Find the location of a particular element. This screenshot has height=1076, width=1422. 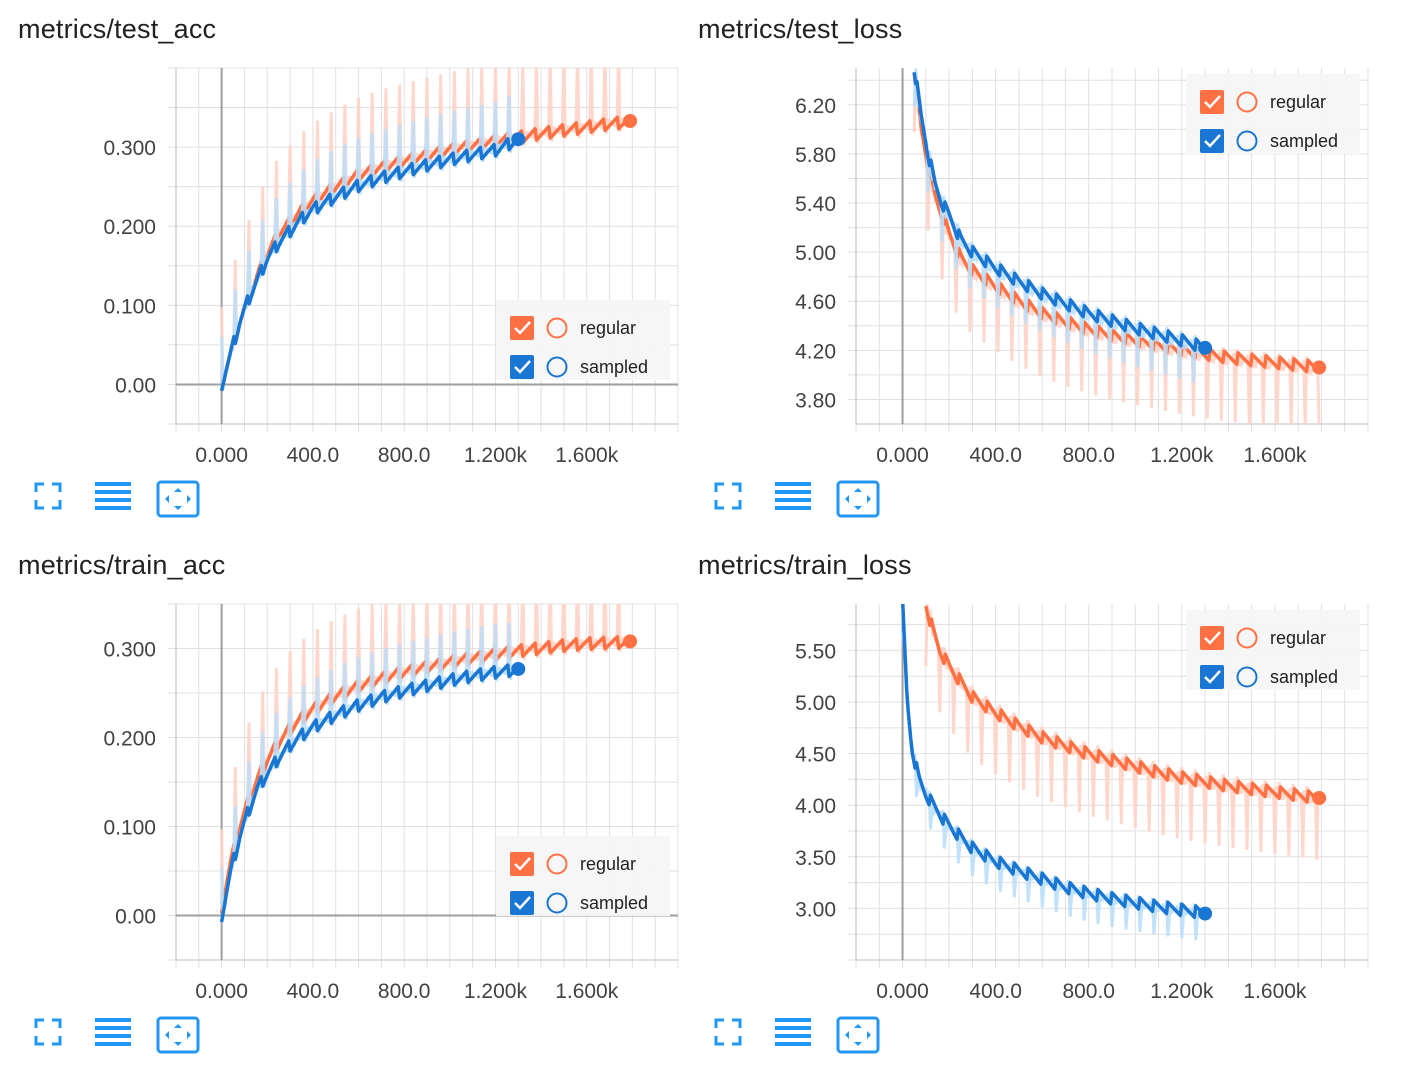

series-end-point-sampled is located at coordinates (518, 668).